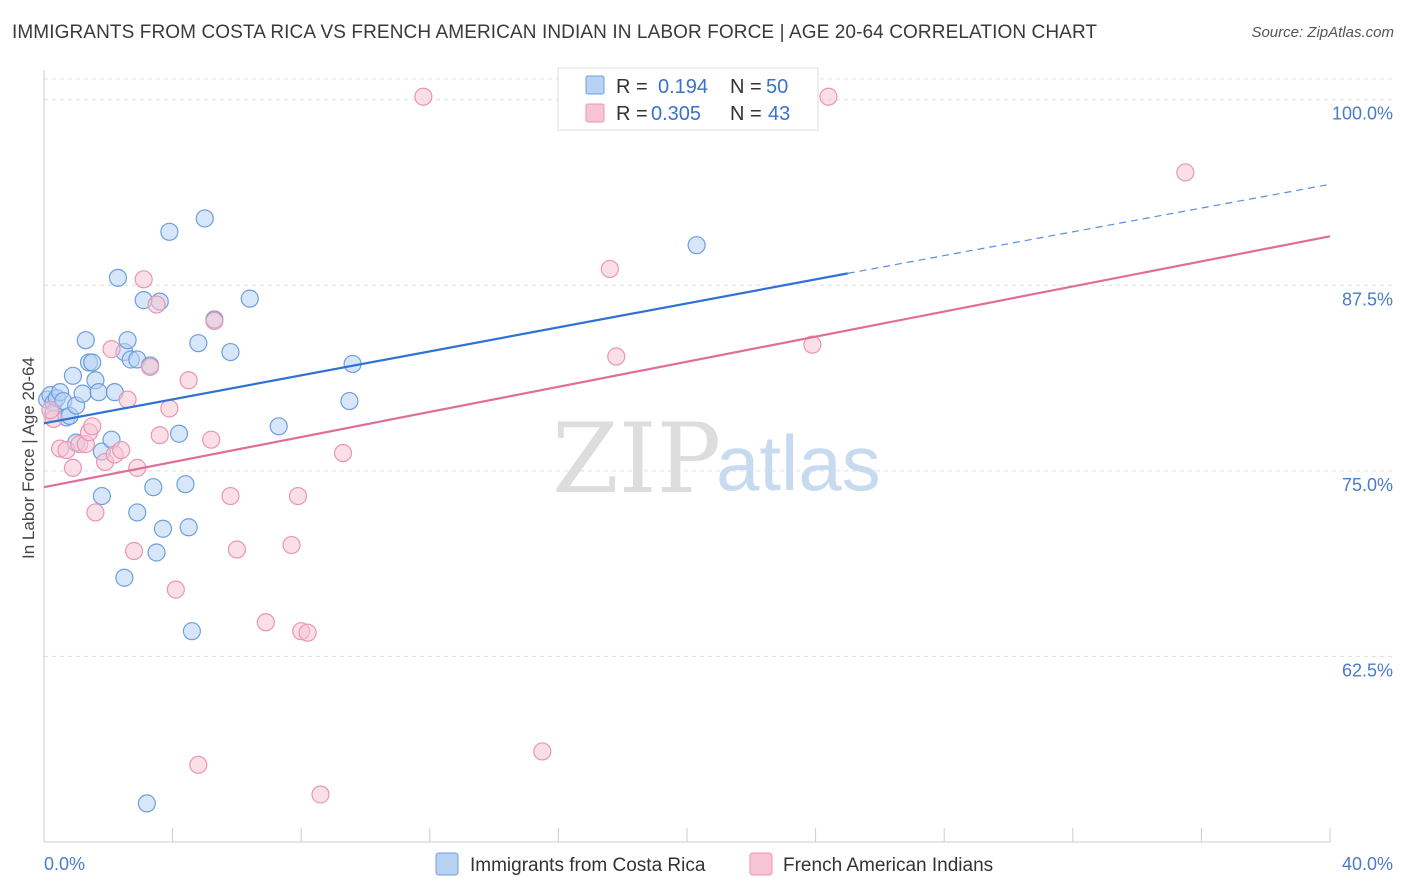 This screenshot has width=1406, height=892. What do you see at coordinates (1322, 32) in the screenshot?
I see `source-label: Source: ZipAtlas.com` at bounding box center [1322, 32].